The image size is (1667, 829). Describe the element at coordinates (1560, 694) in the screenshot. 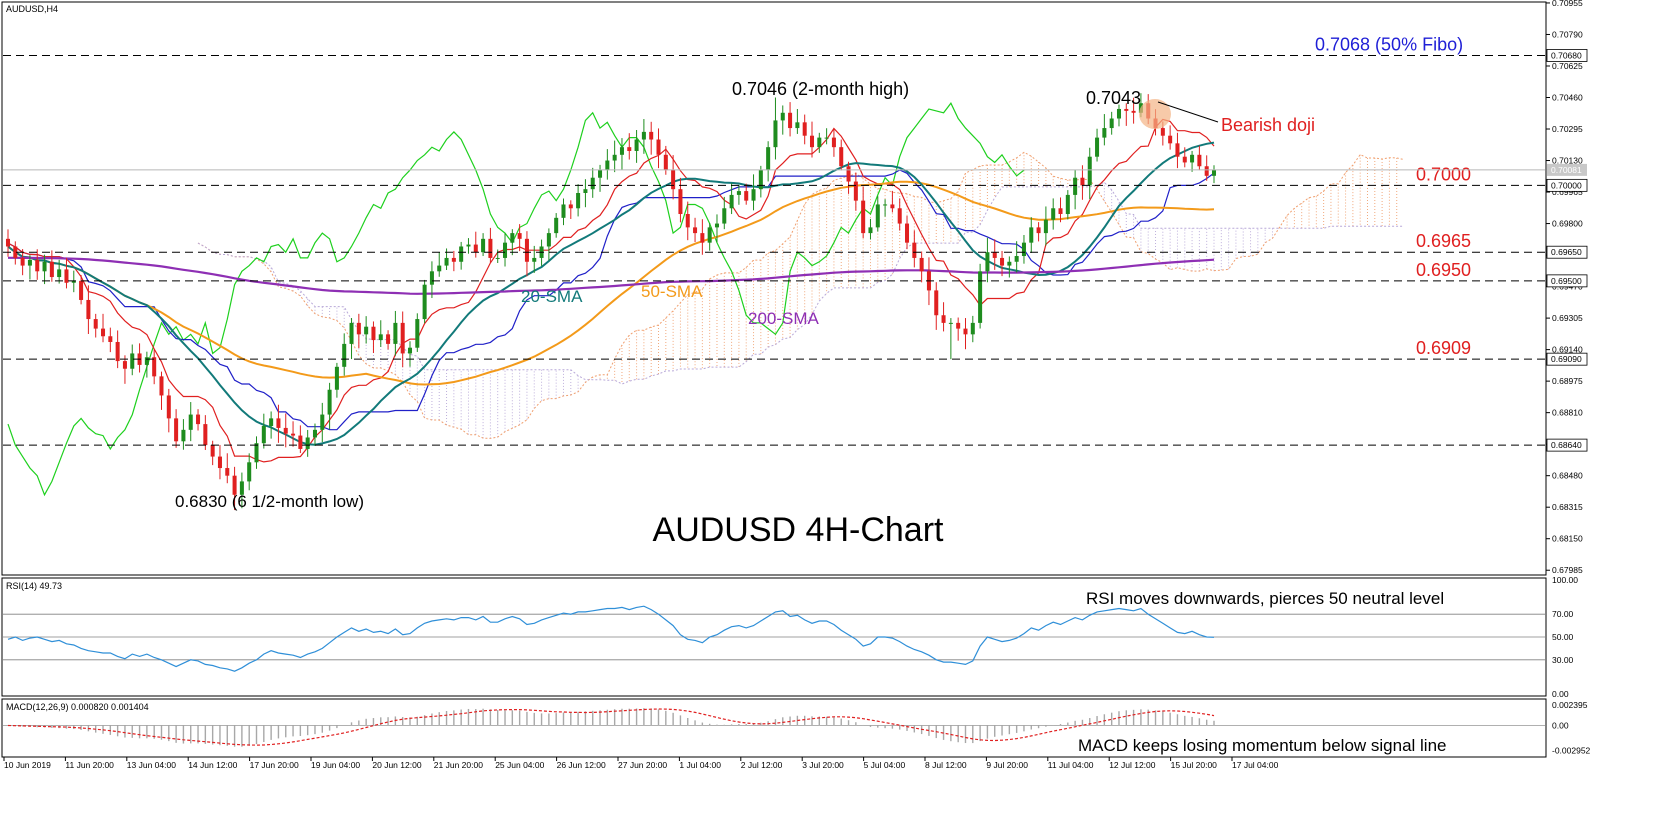

I see `rsi-tick-label: 0.00` at that location.